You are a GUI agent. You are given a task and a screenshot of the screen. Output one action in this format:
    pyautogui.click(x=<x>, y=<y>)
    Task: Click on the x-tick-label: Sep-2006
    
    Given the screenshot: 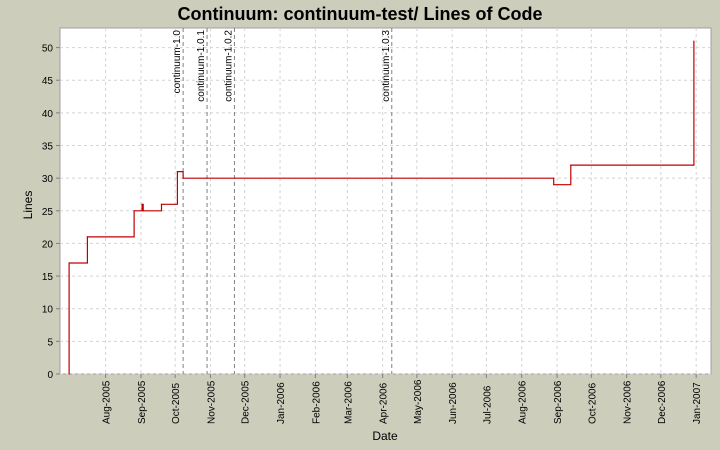 What is the action you would take?
    pyautogui.click(x=558, y=402)
    